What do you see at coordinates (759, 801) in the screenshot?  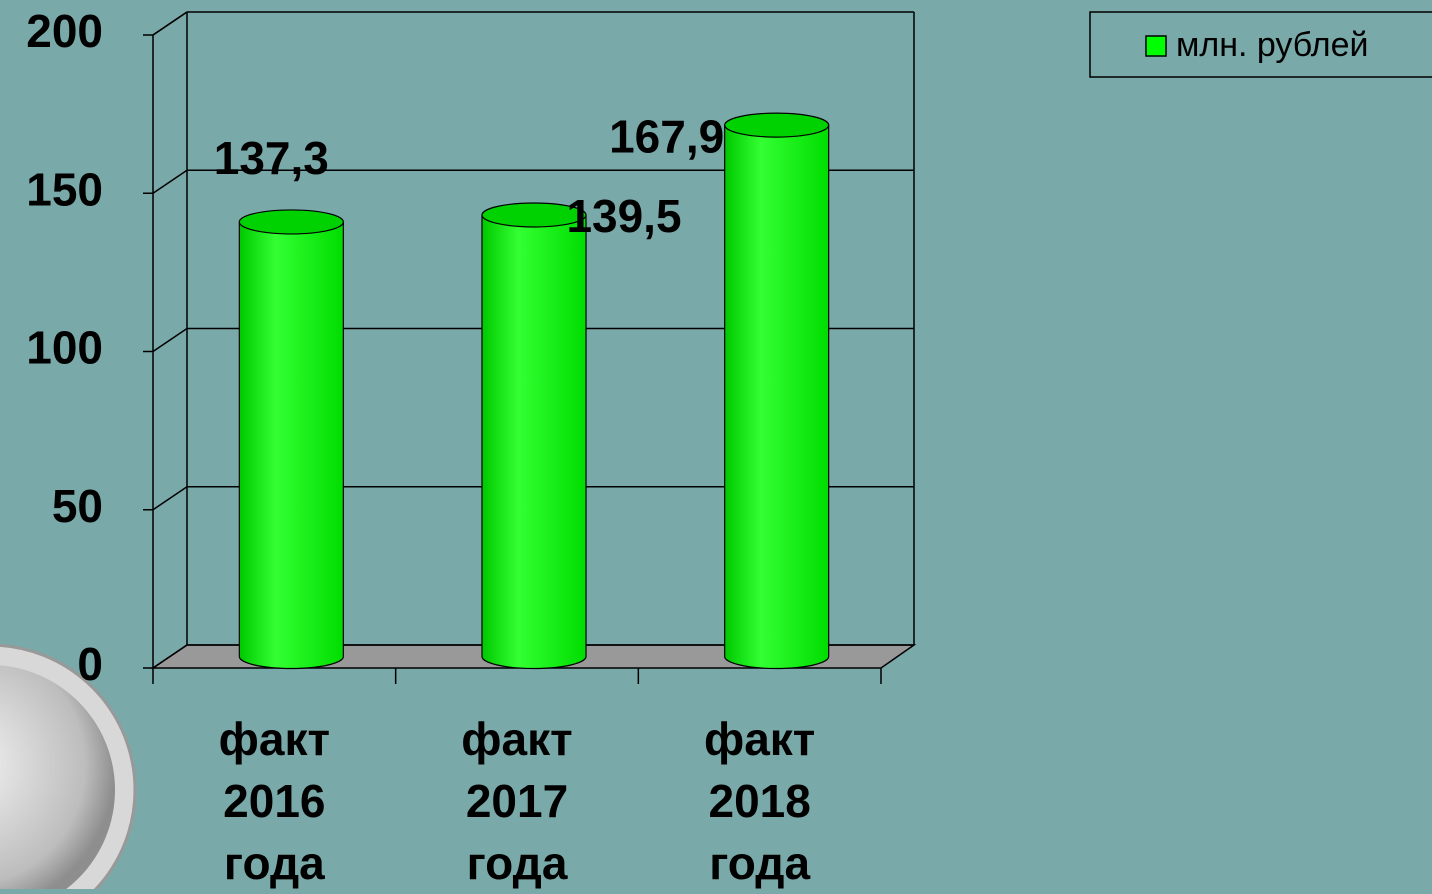 I see `x-tick-label: факт 2018 года` at bounding box center [759, 801].